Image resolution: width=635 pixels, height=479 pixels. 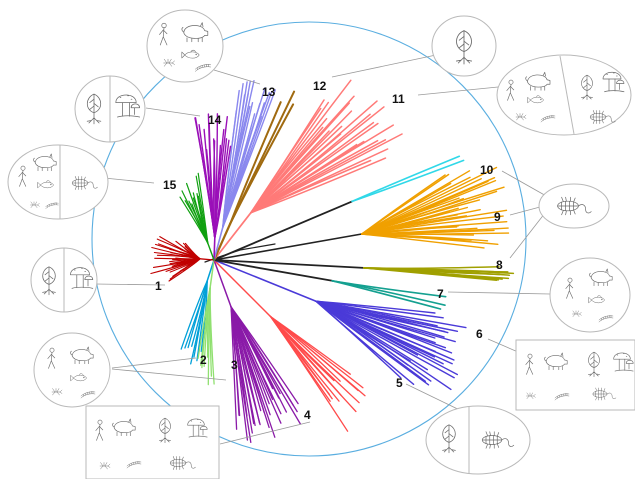 What do you see at coordinates (192, 251) in the screenshot?
I see `clade-1-branch` at bounding box center [192, 251].